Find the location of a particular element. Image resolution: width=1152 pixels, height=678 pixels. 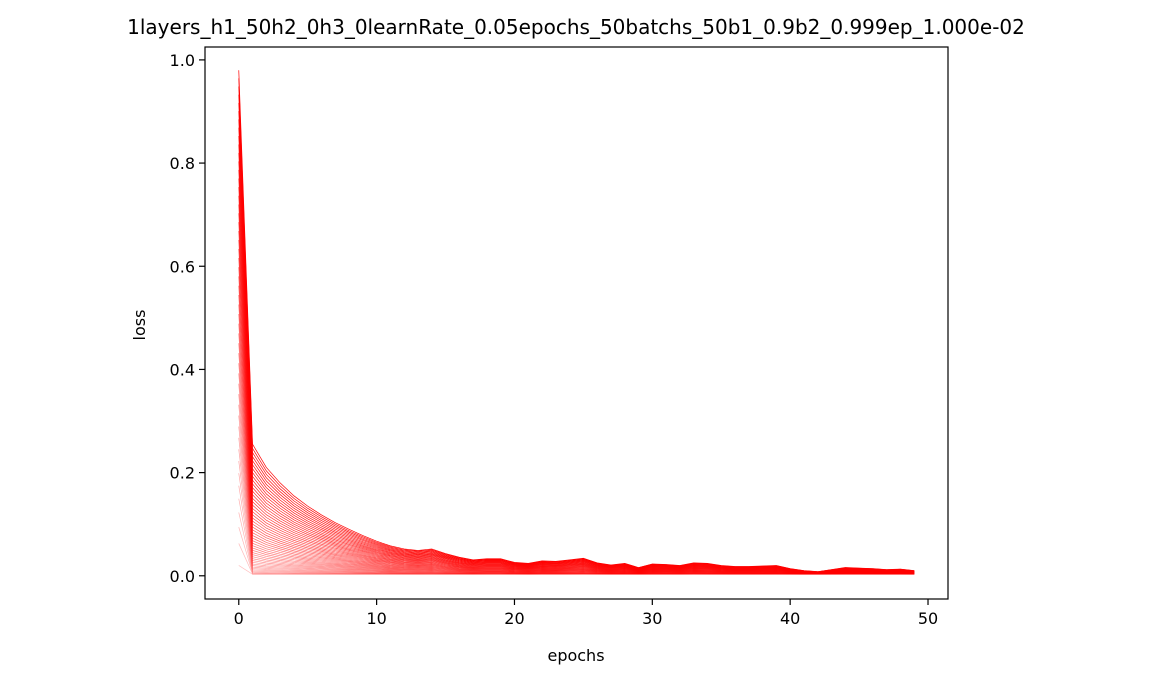

y-tick-label: 0.2 is located at coordinates (182, 473).